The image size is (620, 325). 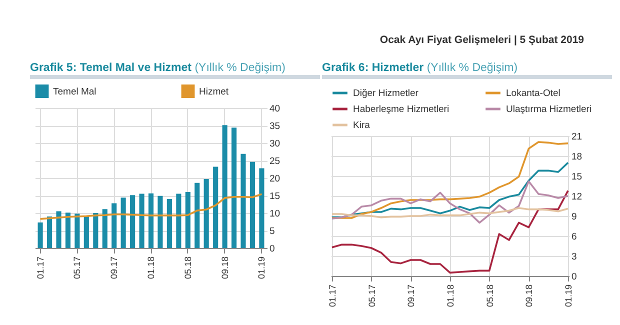 I want to click on legend-label: Kira, so click(x=362, y=125).